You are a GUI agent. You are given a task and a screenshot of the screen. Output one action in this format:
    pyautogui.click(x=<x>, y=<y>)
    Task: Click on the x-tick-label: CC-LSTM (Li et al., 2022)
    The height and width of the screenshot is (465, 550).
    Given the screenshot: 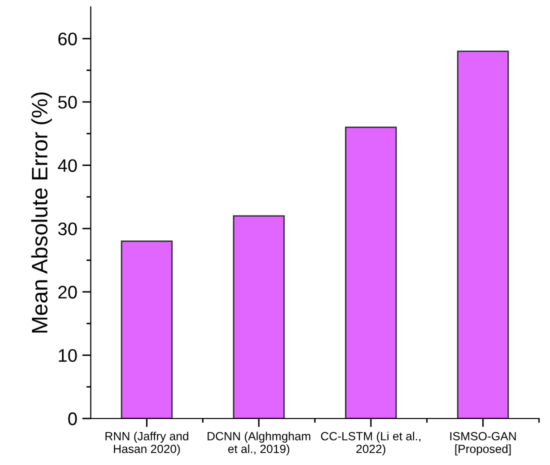 What is the action you would take?
    pyautogui.click(x=370, y=444)
    